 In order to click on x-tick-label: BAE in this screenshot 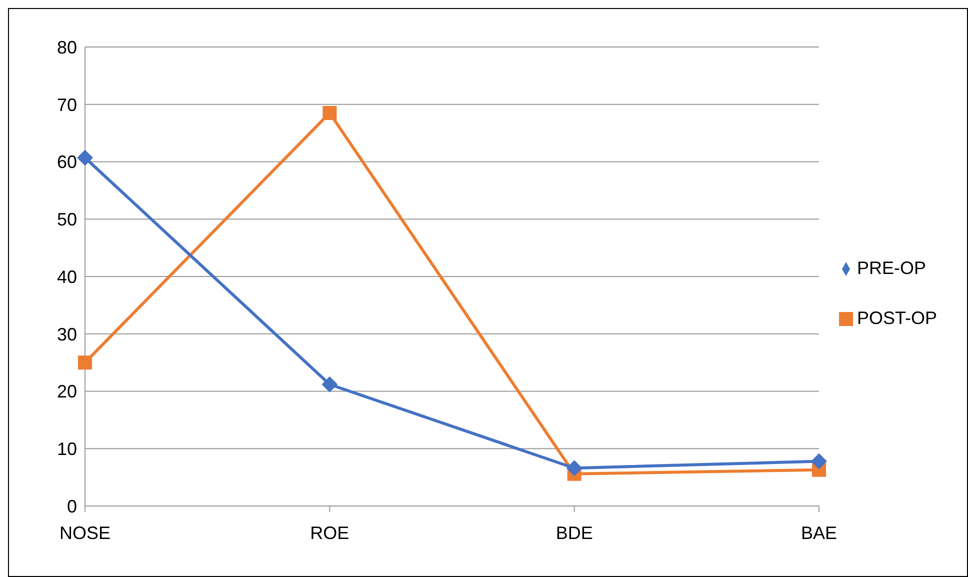, I will do `click(818, 532)`.